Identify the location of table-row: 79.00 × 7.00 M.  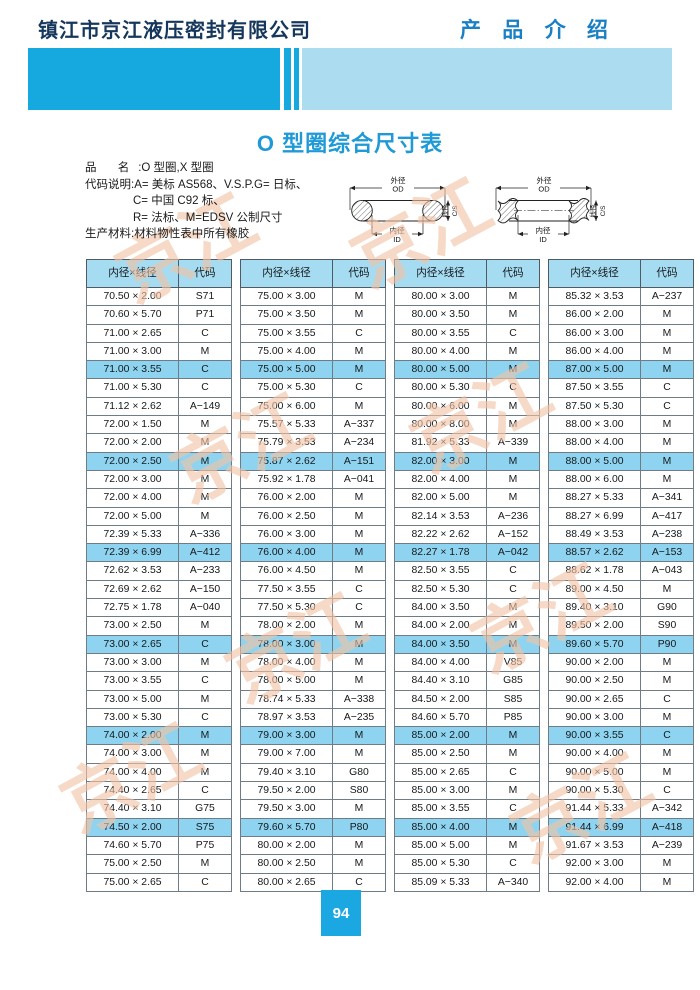
(313, 754).